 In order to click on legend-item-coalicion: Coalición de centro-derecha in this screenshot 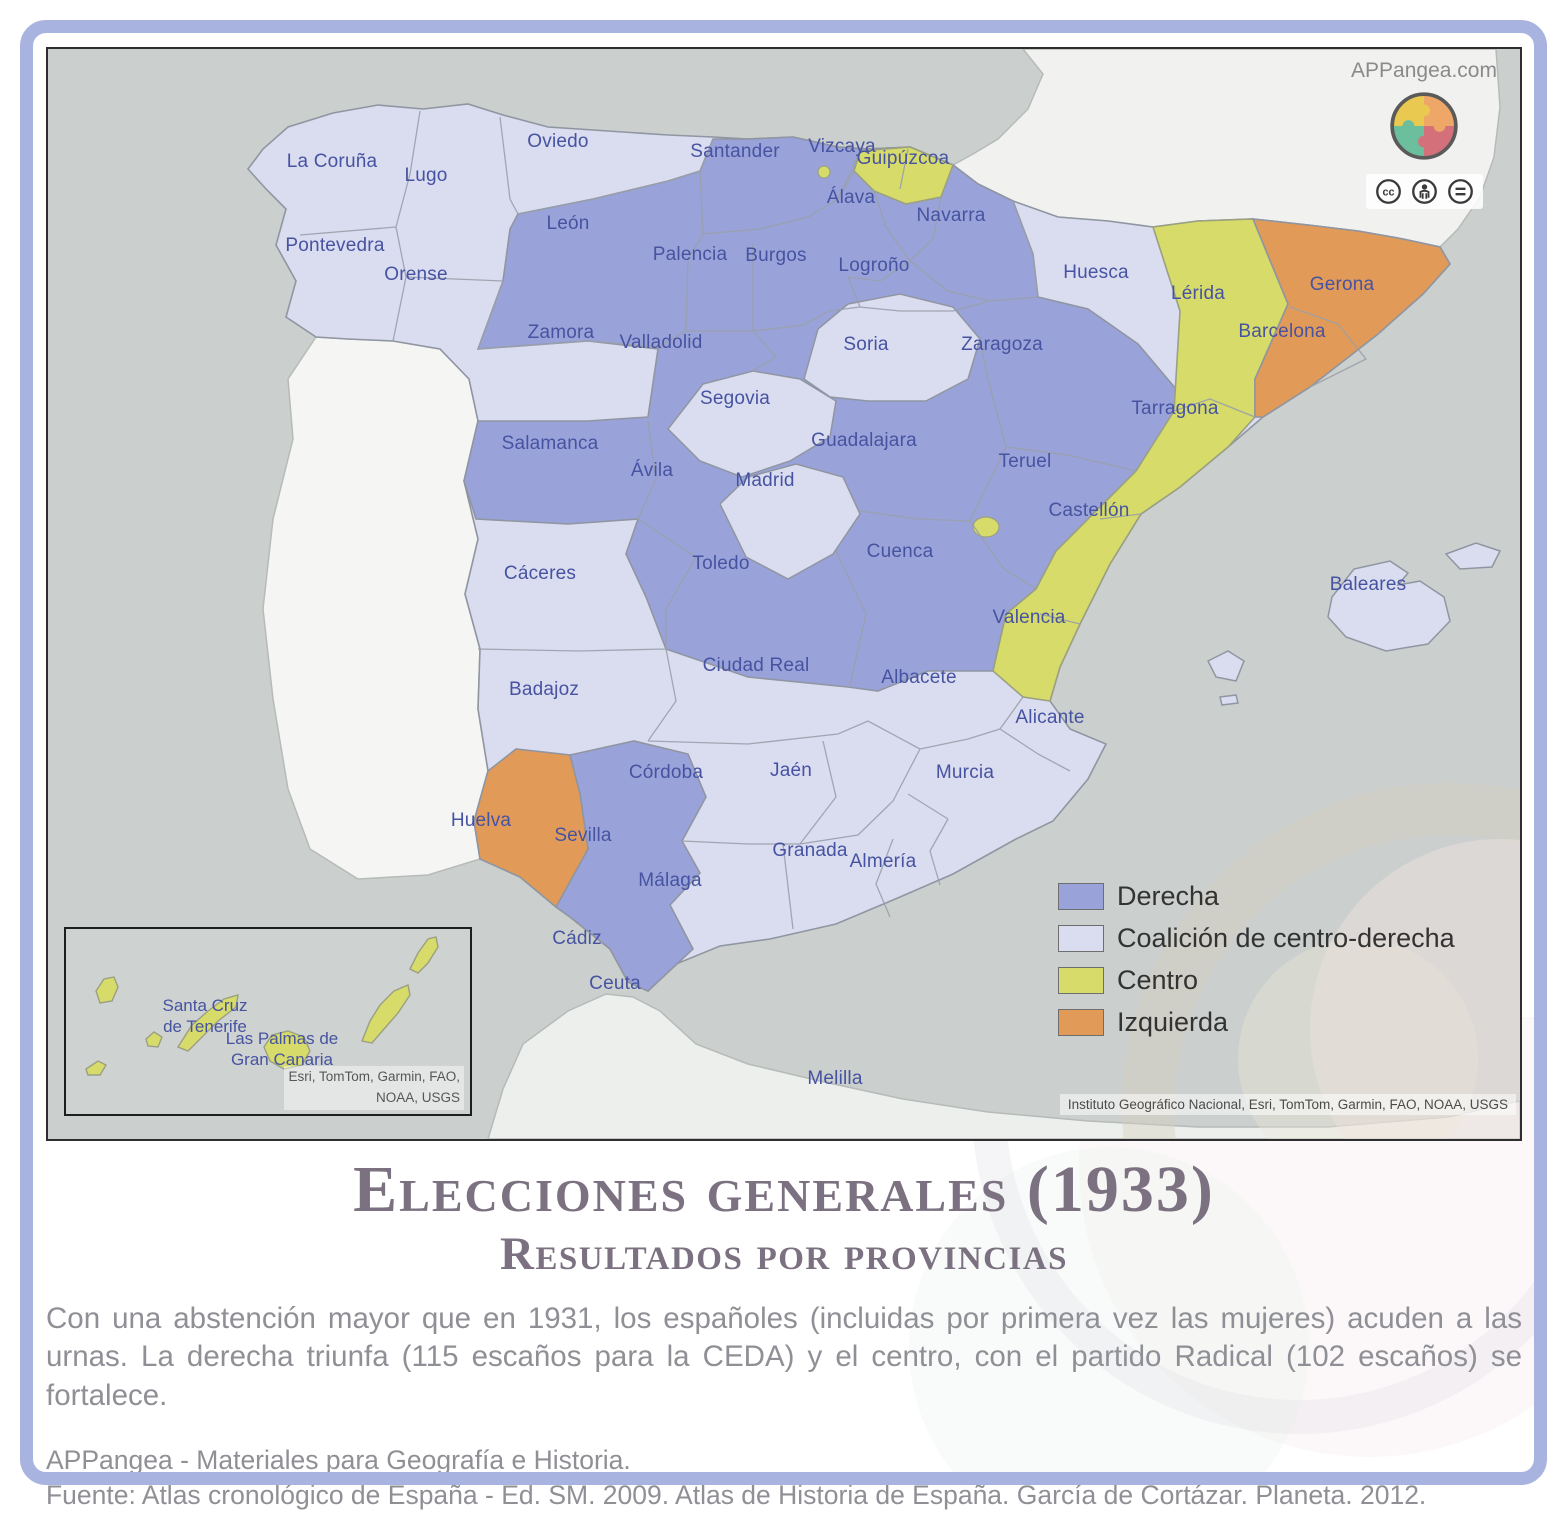, I will do `click(1256, 938)`.